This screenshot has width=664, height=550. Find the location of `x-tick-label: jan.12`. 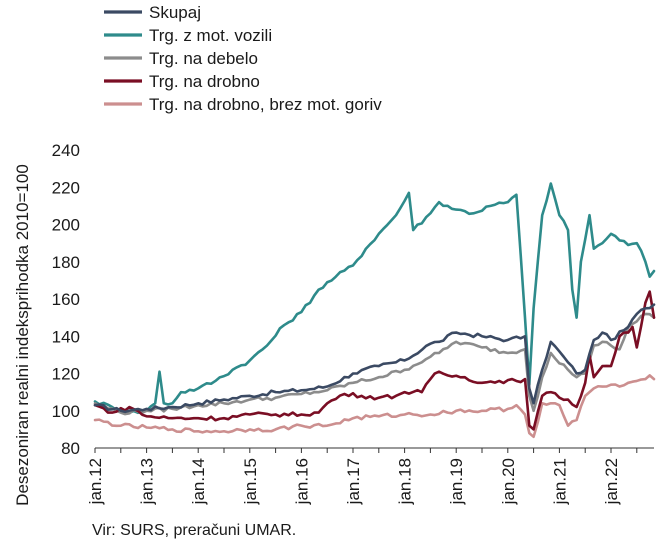

x-tick-label: jan.12 is located at coordinates (95, 481).